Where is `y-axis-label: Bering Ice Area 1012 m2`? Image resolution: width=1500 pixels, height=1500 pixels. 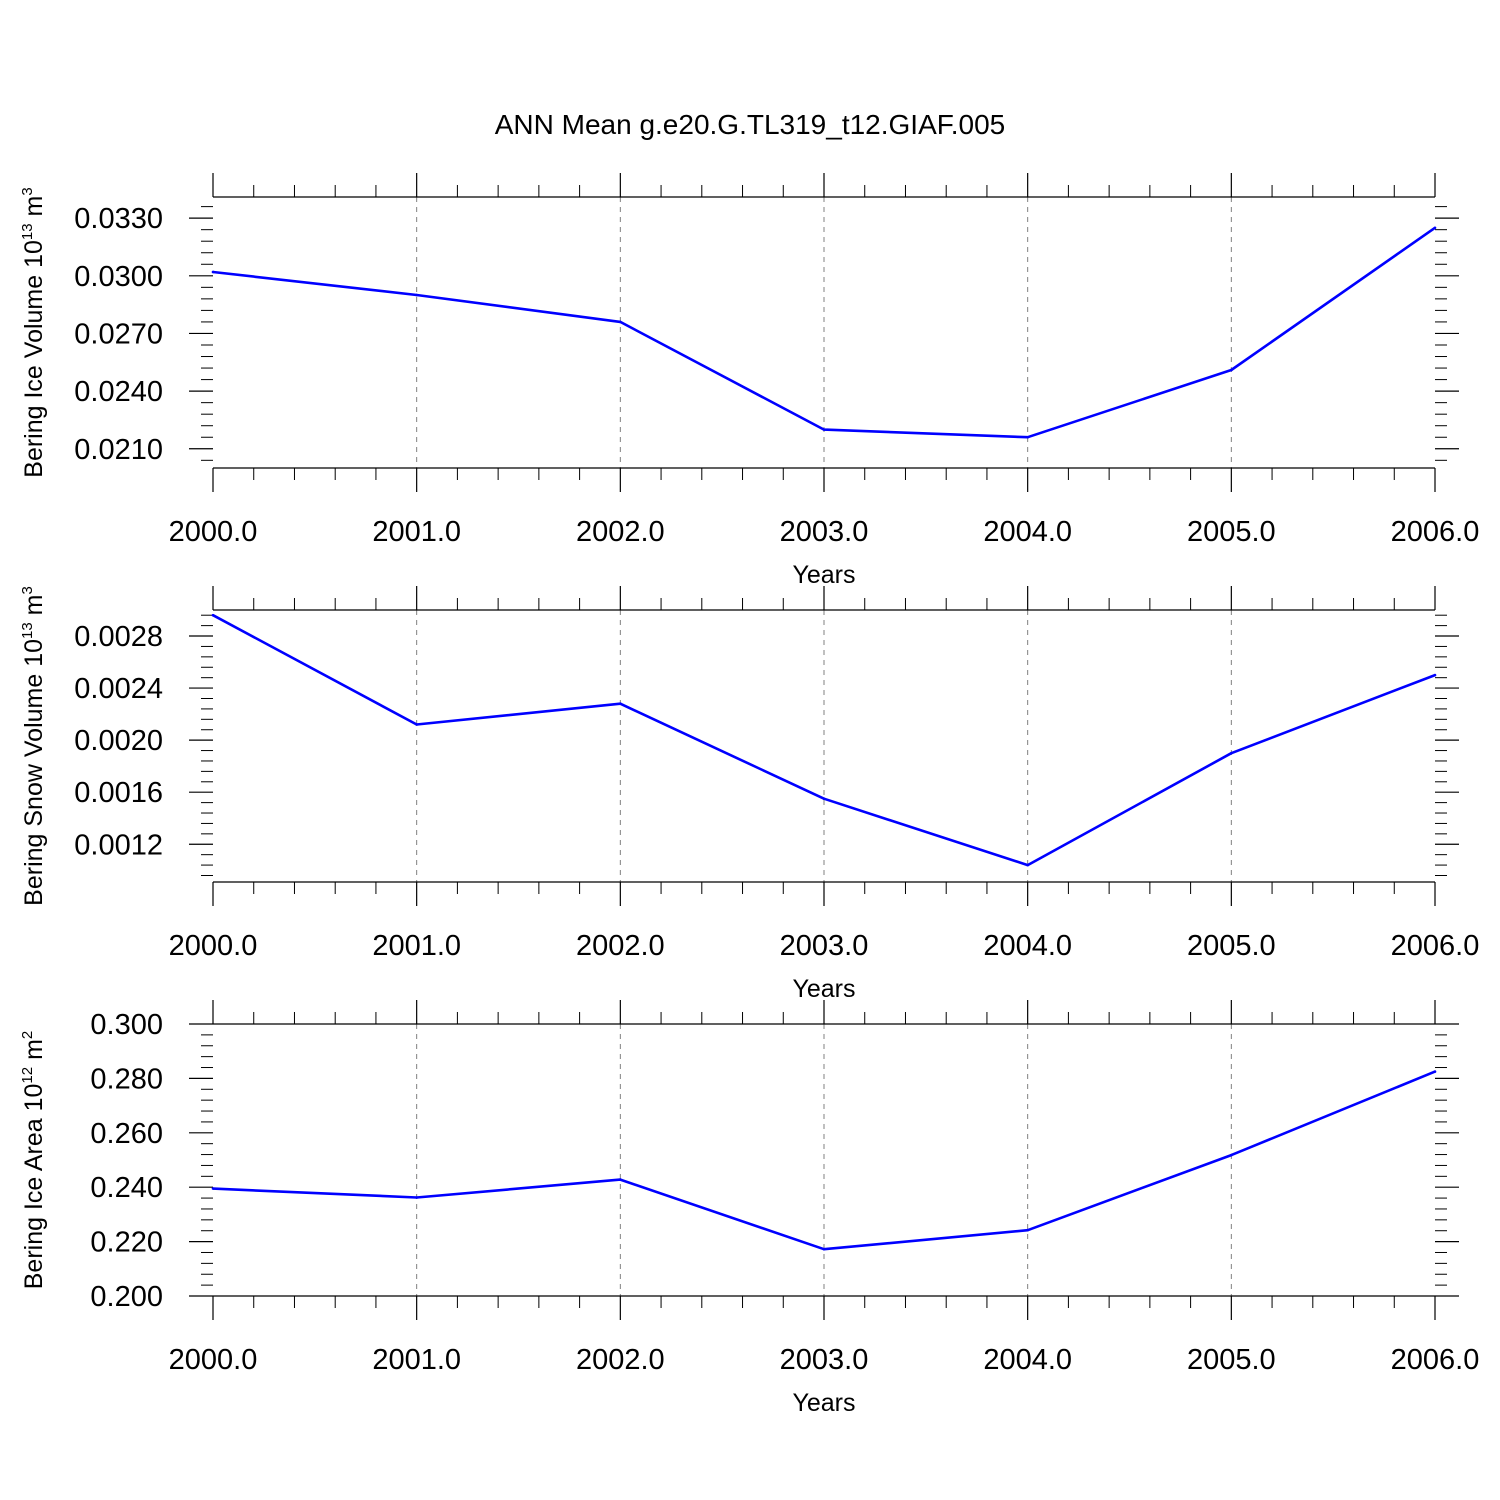
y-axis-label: Bering Ice Area 1012 m2 is located at coordinates (33, 1160).